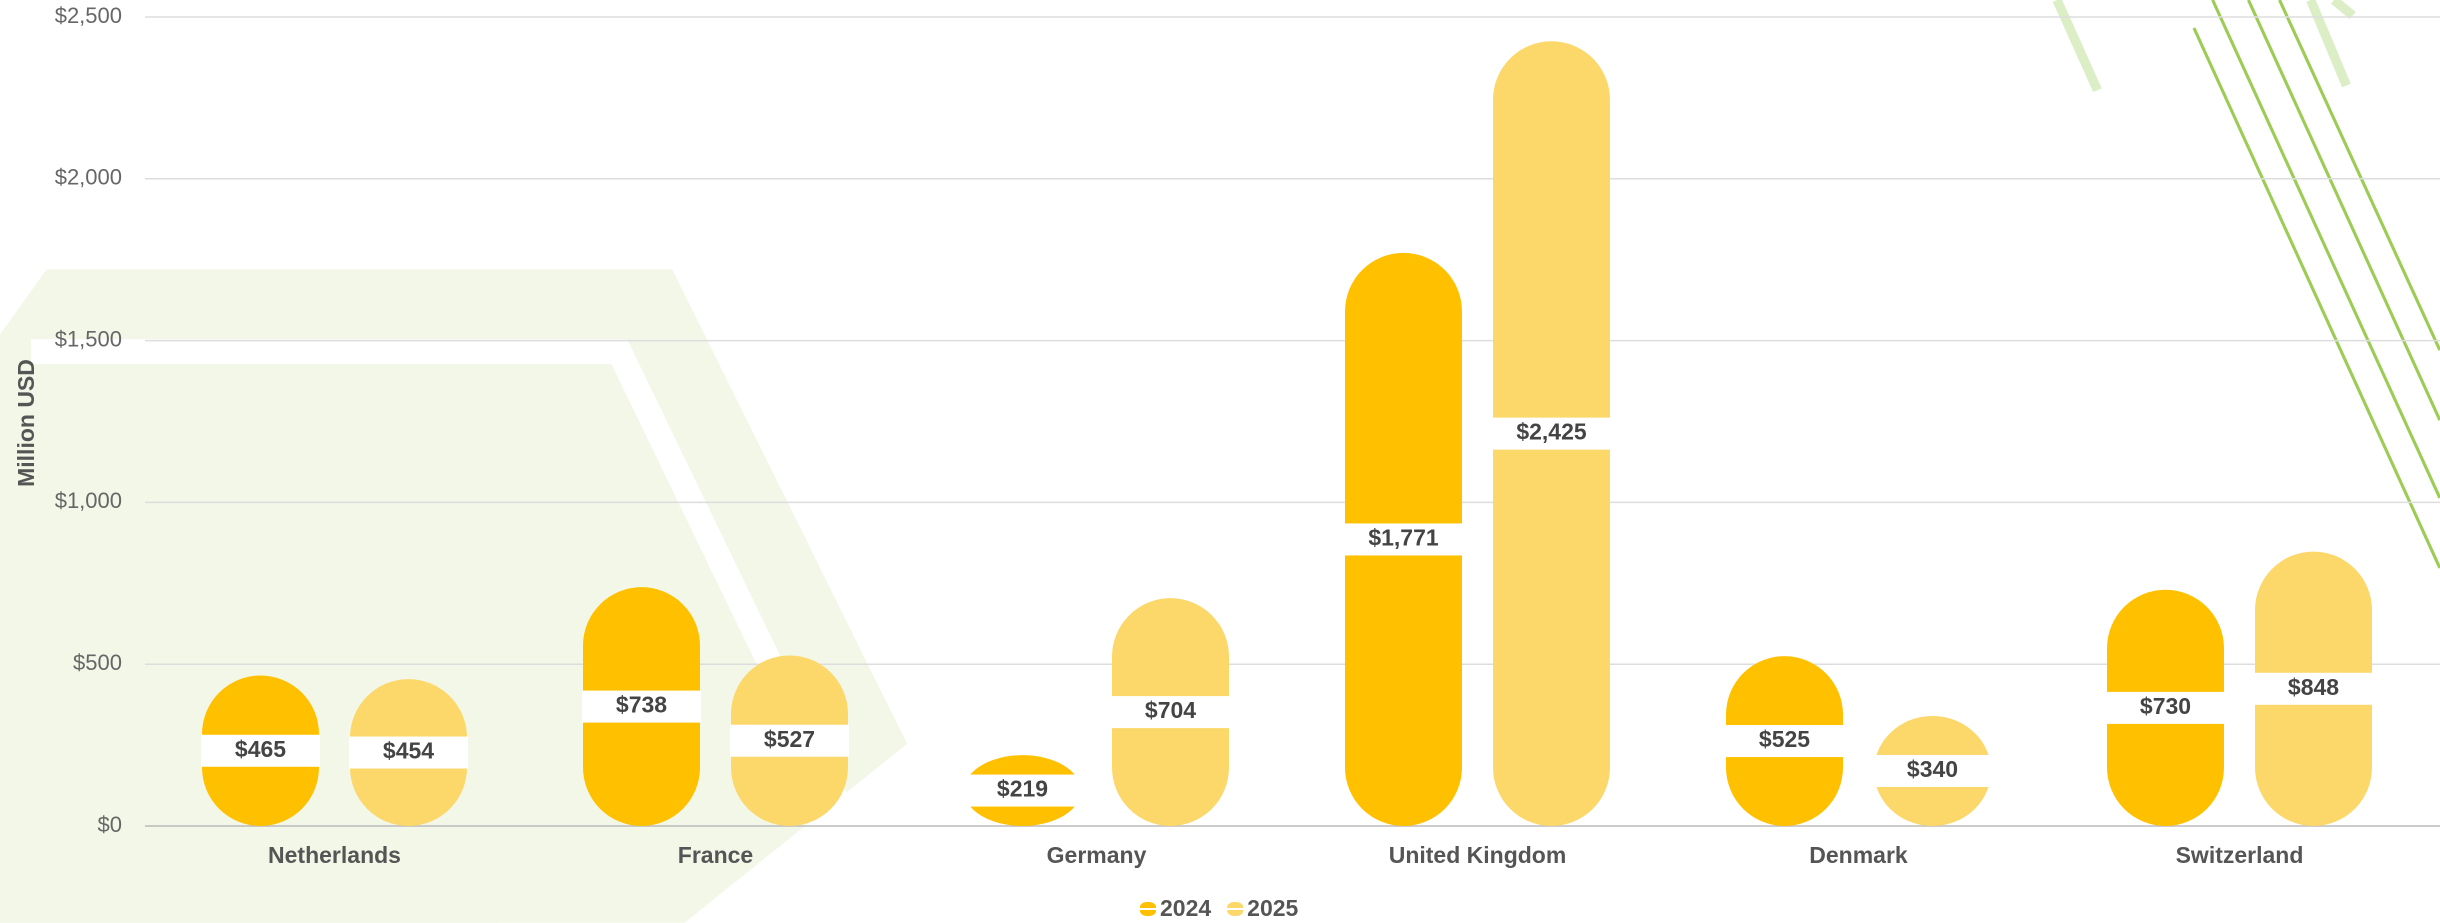 This screenshot has height=923, width=2440. I want to click on value-label: $525, so click(1784, 739).